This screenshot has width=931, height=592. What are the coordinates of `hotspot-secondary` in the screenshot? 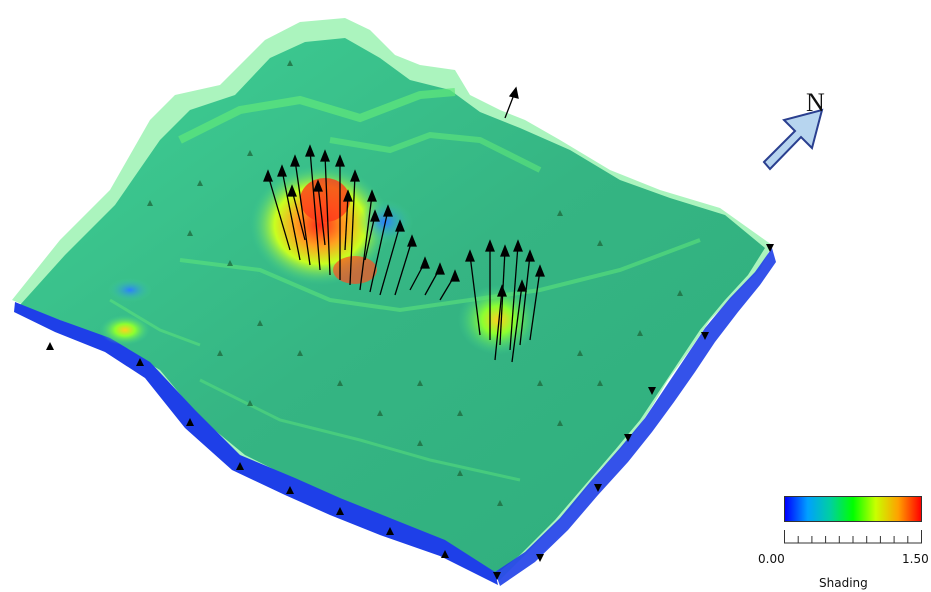 It's located at (498, 320).